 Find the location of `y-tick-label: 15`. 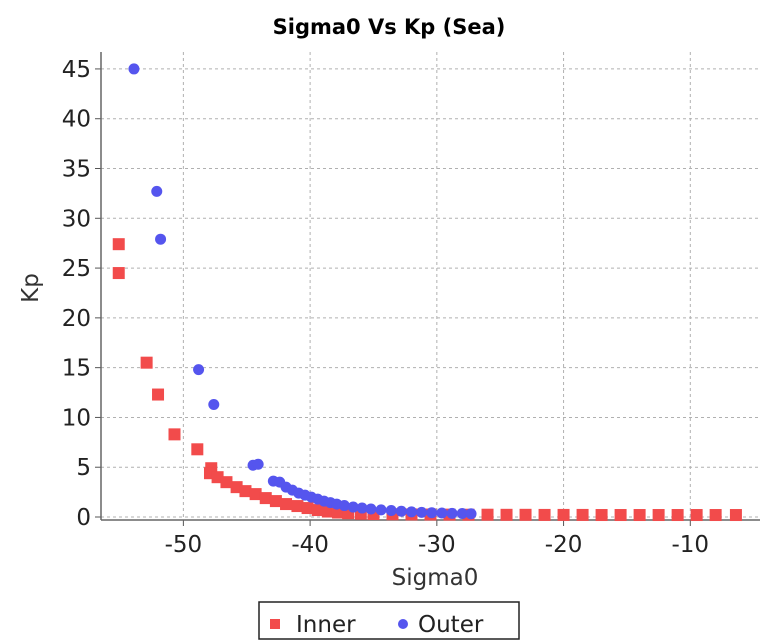

y-tick-label: 15 is located at coordinates (76, 369).